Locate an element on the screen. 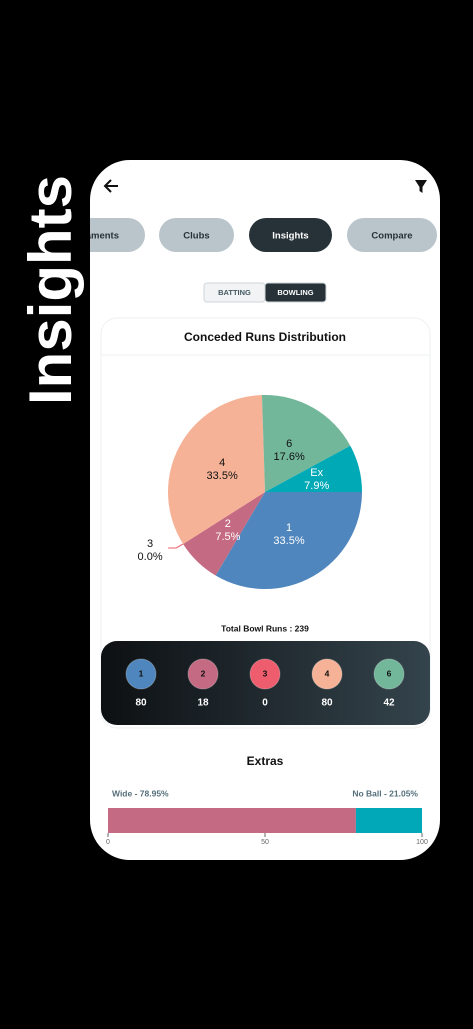 Image resolution: width=473 pixels, height=1029 pixels. extras-title: Extras is located at coordinates (265, 761).